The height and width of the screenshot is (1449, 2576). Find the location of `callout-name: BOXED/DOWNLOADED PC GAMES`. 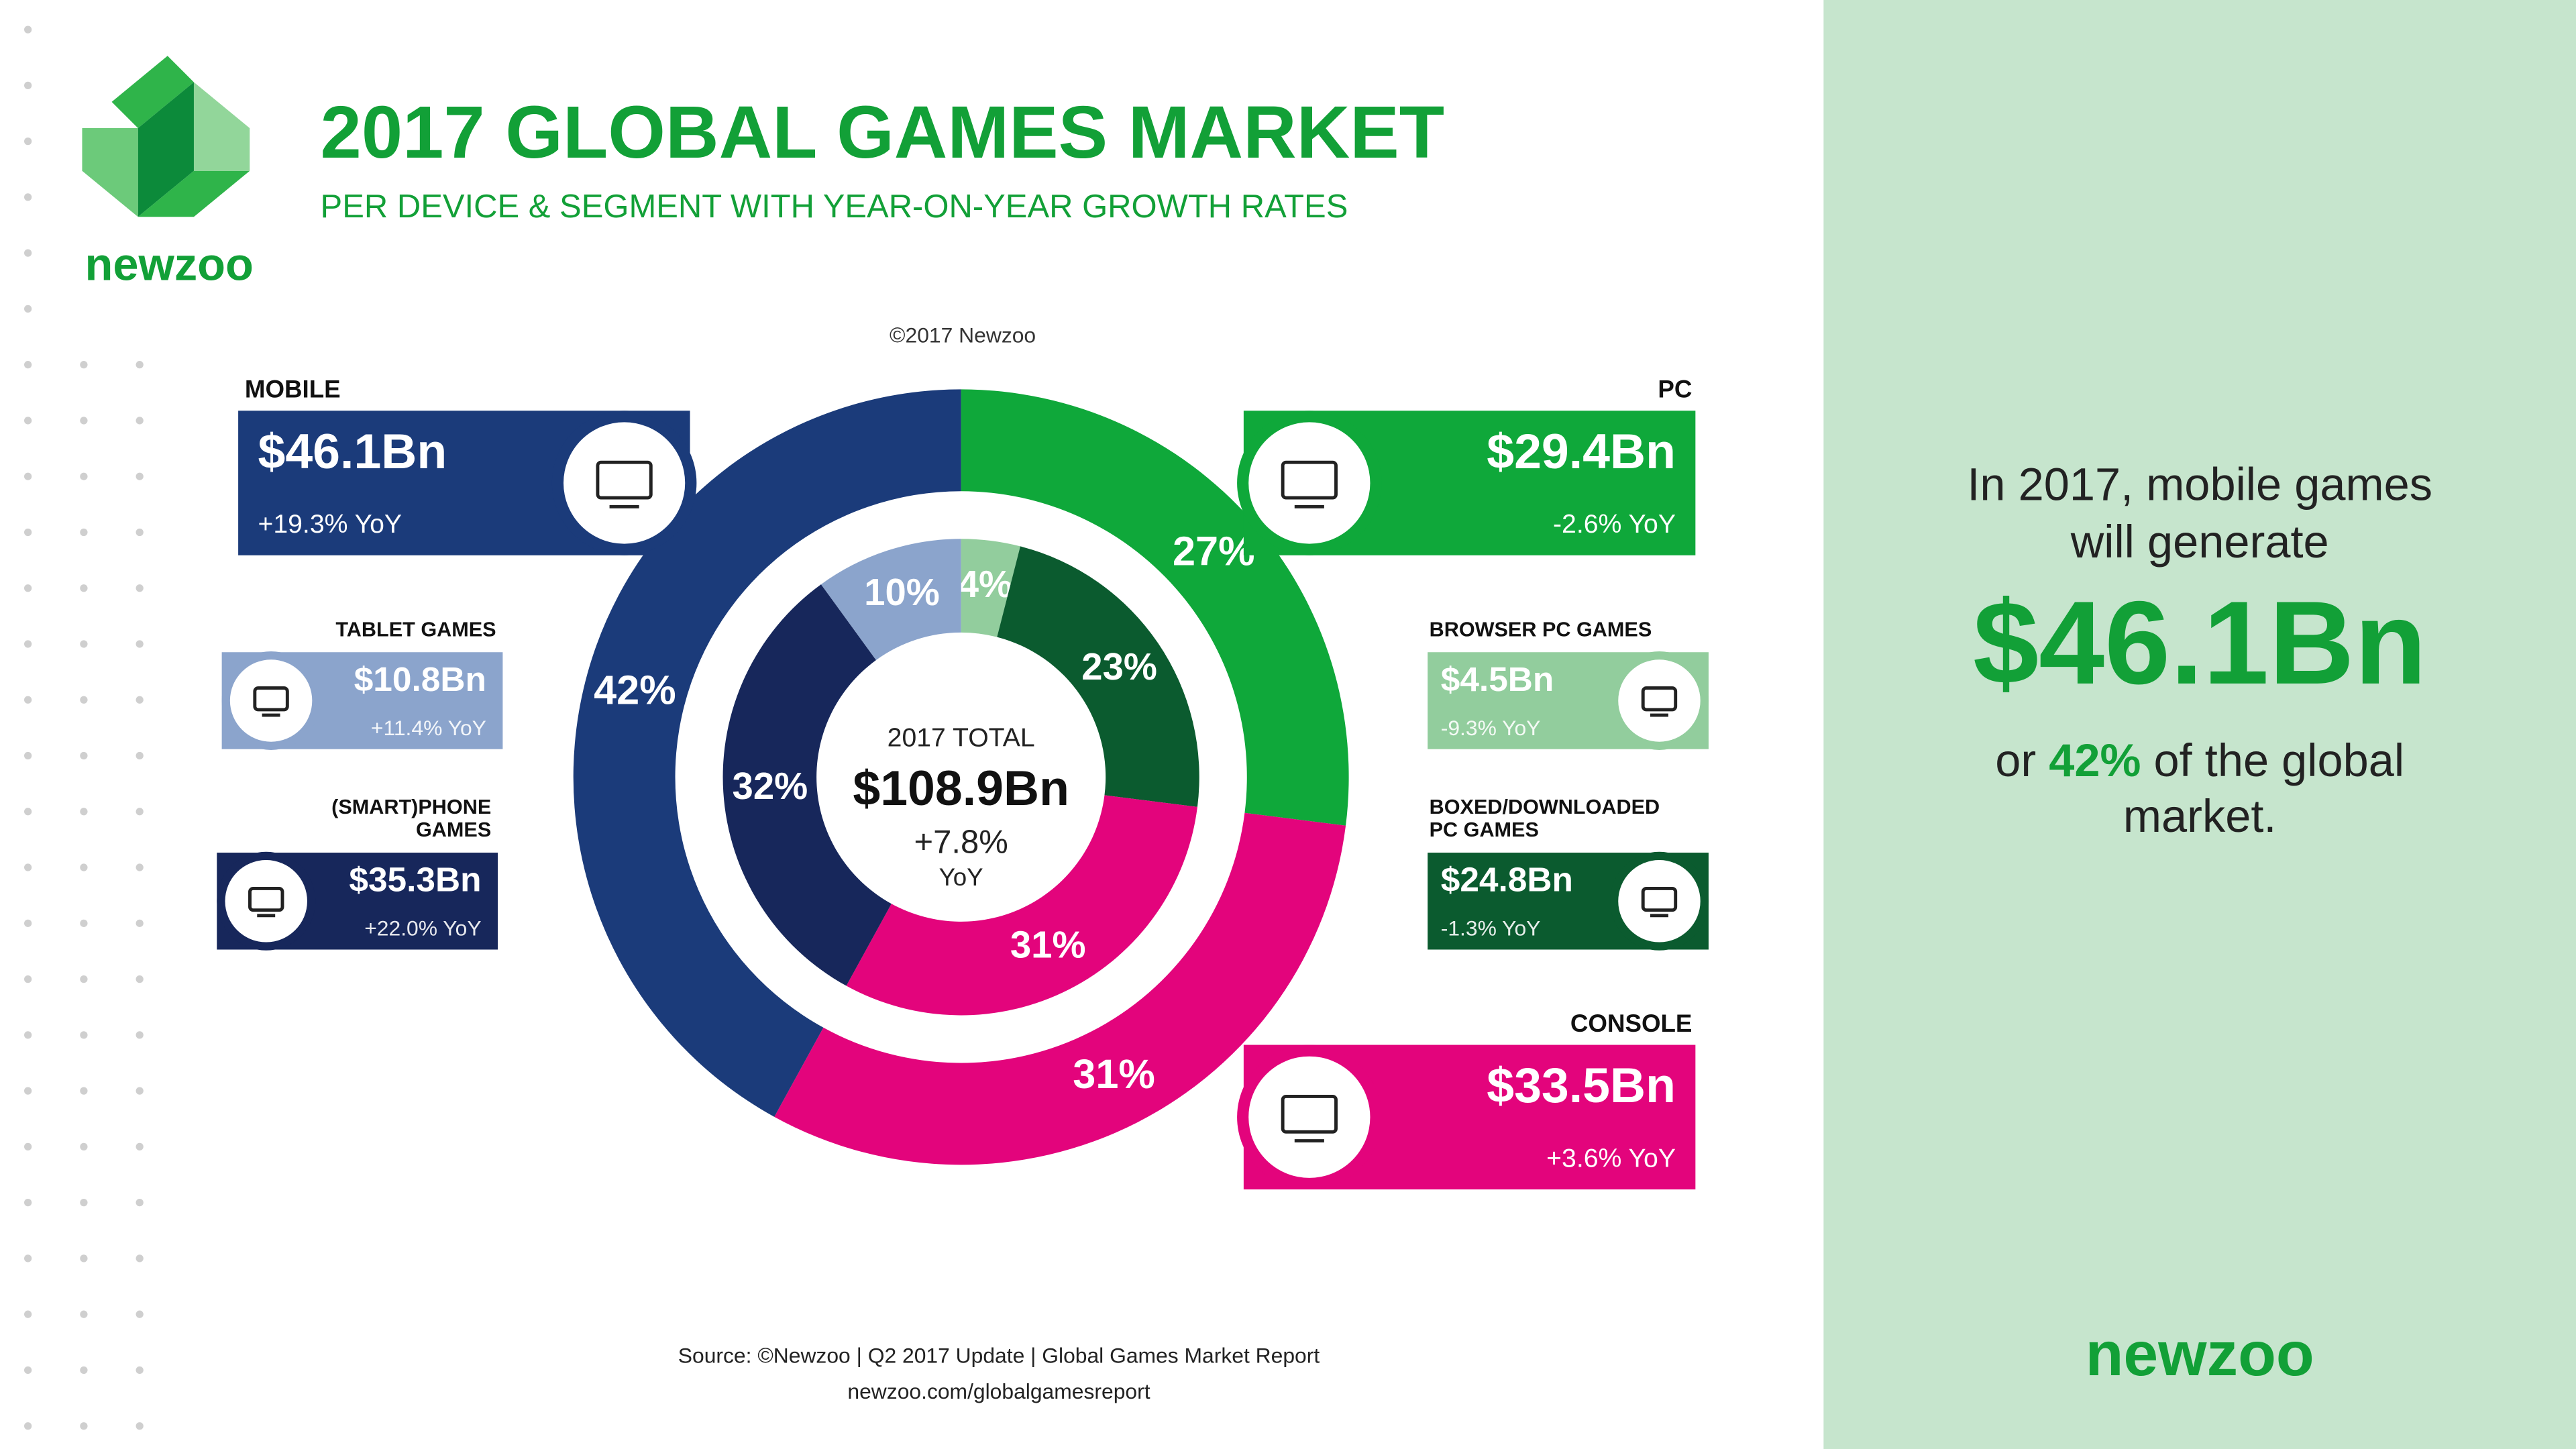

callout-name: BOXED/DOWNLOADED PC GAMES is located at coordinates (1545, 818).